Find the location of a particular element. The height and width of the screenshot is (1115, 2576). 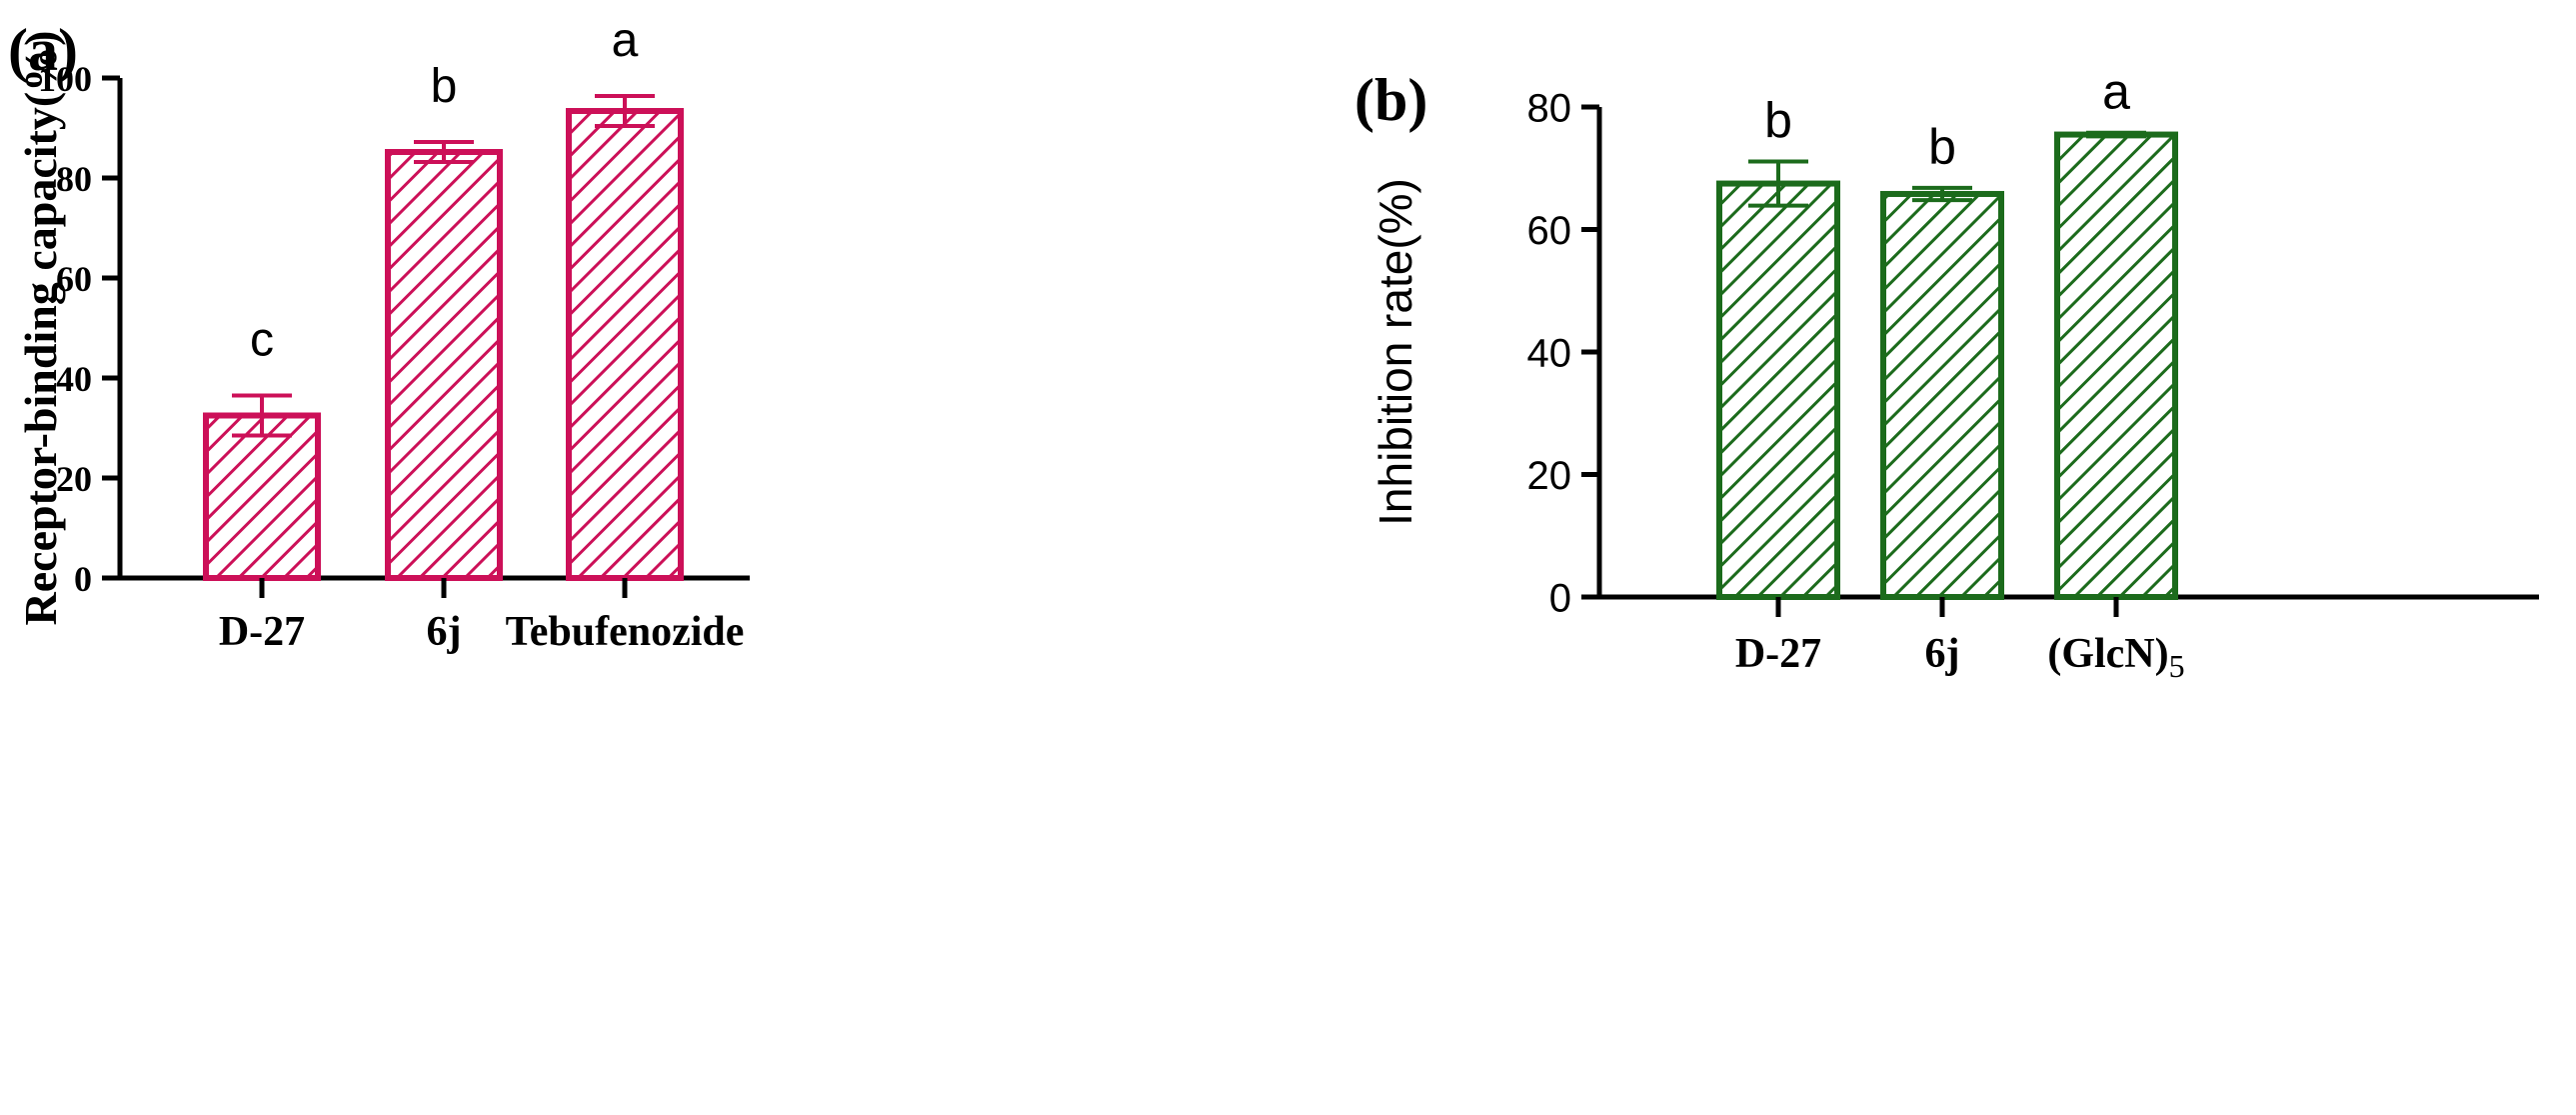

y-axis-title: Inhibition rate(%) is located at coordinates (1395, 352).